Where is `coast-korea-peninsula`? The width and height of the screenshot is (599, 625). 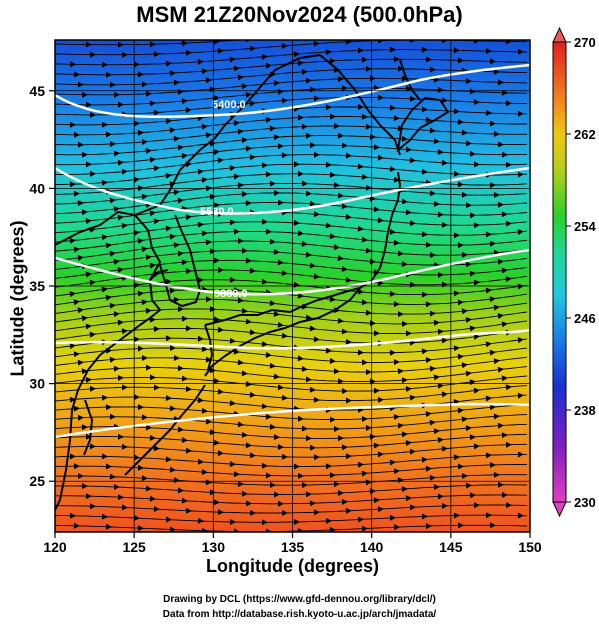
coast-korea-peninsula is located at coordinates (180, 261).